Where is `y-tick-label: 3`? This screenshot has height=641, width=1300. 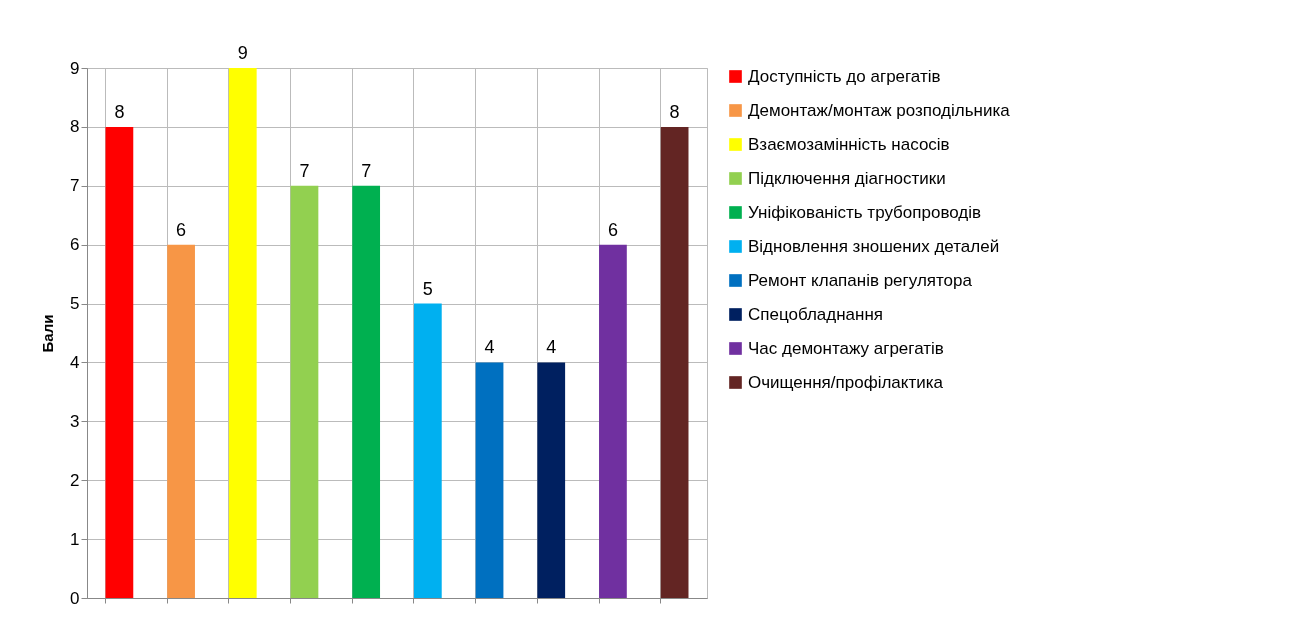
y-tick-label: 3 is located at coordinates (75, 421).